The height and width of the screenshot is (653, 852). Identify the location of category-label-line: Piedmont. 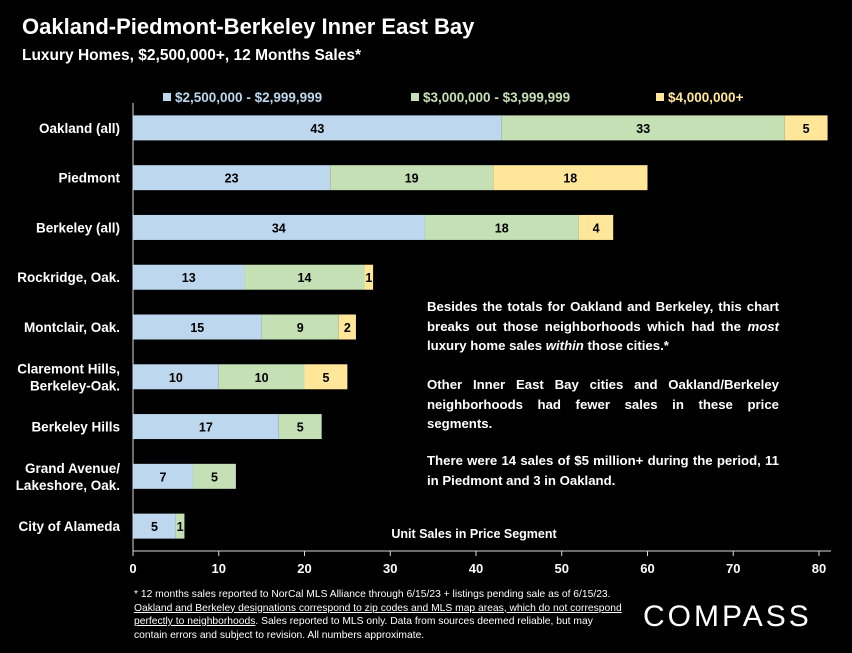
(89, 178).